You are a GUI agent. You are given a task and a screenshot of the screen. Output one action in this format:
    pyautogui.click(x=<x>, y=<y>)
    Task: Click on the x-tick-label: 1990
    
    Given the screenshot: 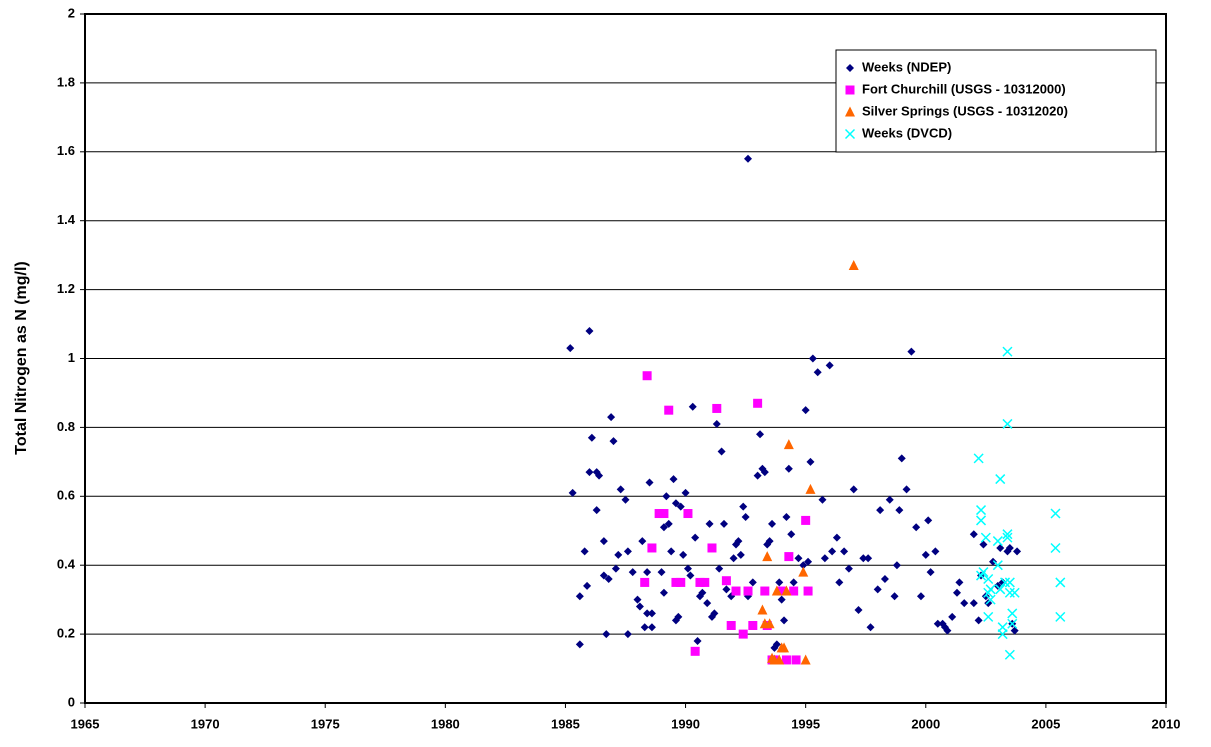 What is the action you would take?
    pyautogui.click(x=685, y=723)
    